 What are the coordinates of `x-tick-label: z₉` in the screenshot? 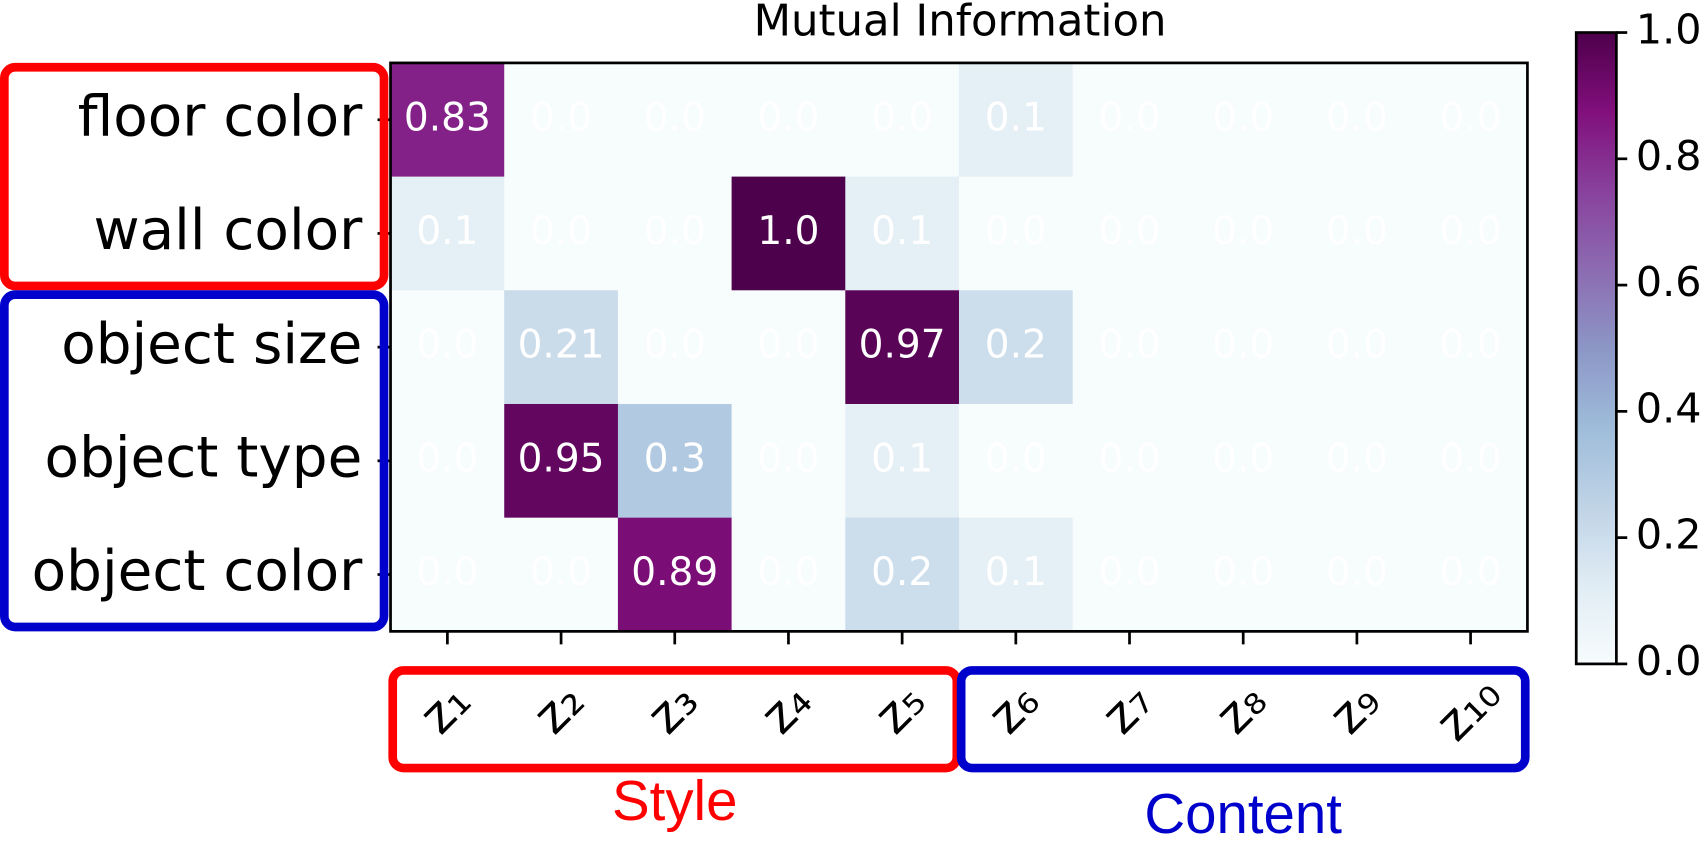 It's located at (1355, 708).